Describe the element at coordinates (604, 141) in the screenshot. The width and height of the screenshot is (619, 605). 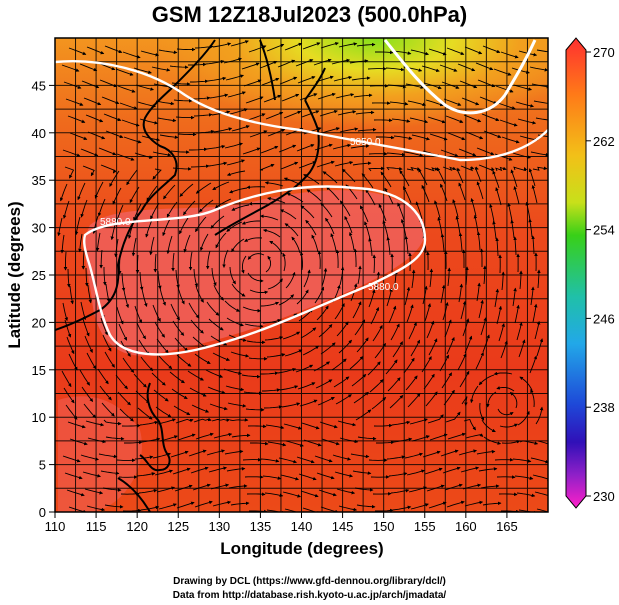
I see `colorbar-tick-label: 262` at that location.